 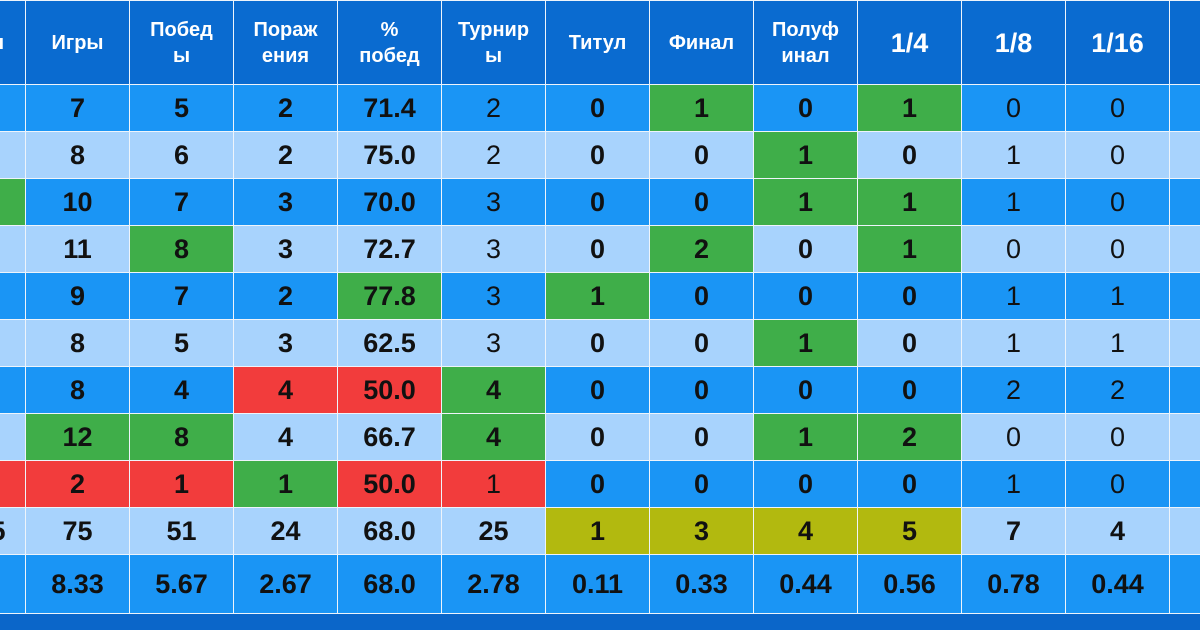 I want to click on table-cell: 6, so click(x=181, y=155).